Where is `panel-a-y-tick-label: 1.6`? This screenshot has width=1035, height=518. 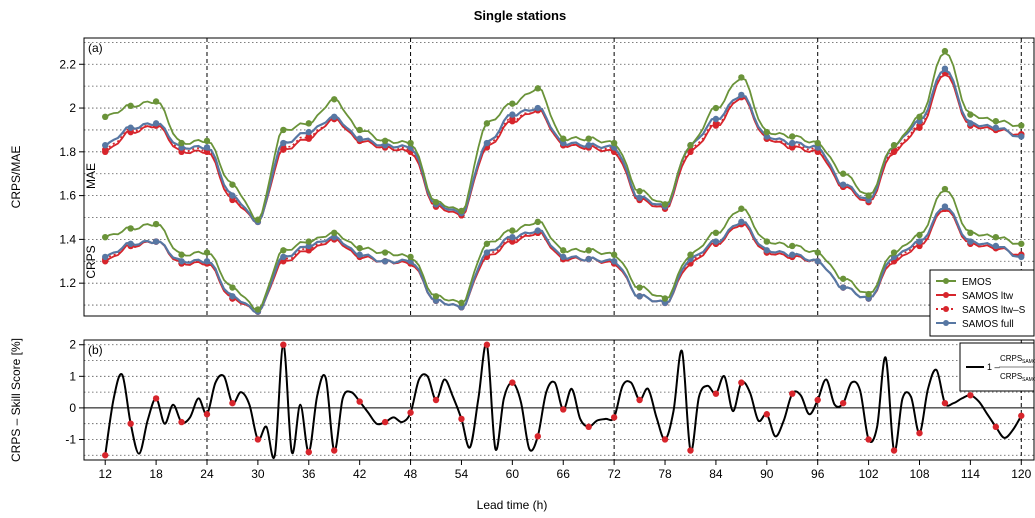
panel-a-y-tick-label: 1.6 is located at coordinates (67, 196).